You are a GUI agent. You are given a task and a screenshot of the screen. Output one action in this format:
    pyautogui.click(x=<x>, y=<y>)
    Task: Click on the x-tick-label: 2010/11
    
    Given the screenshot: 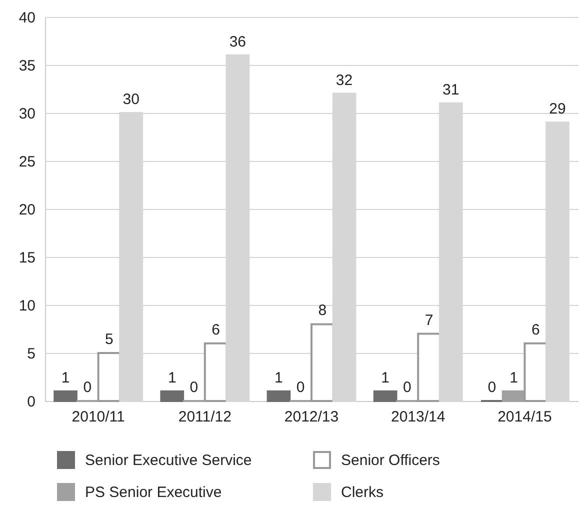 What is the action you would take?
    pyautogui.click(x=98, y=417)
    